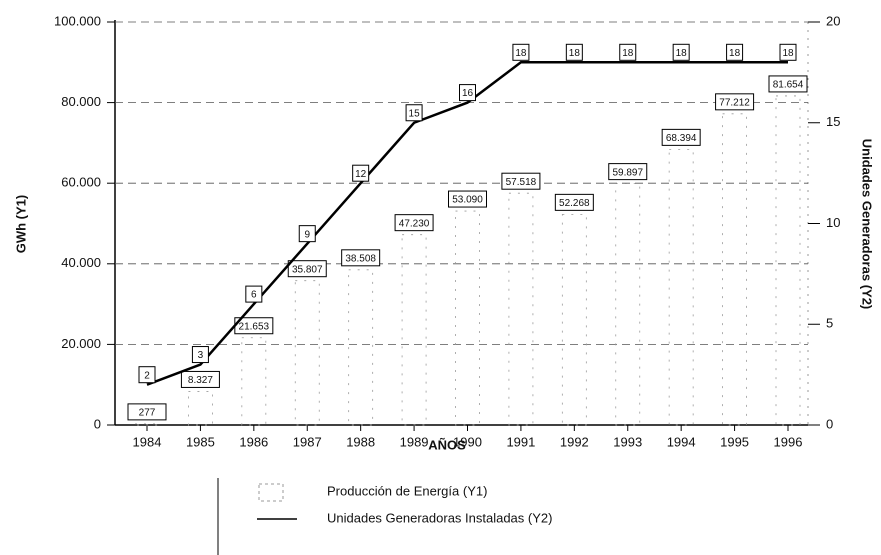  What do you see at coordinates (253, 441) in the screenshot?
I see `x-tick-label: 1986` at bounding box center [253, 441].